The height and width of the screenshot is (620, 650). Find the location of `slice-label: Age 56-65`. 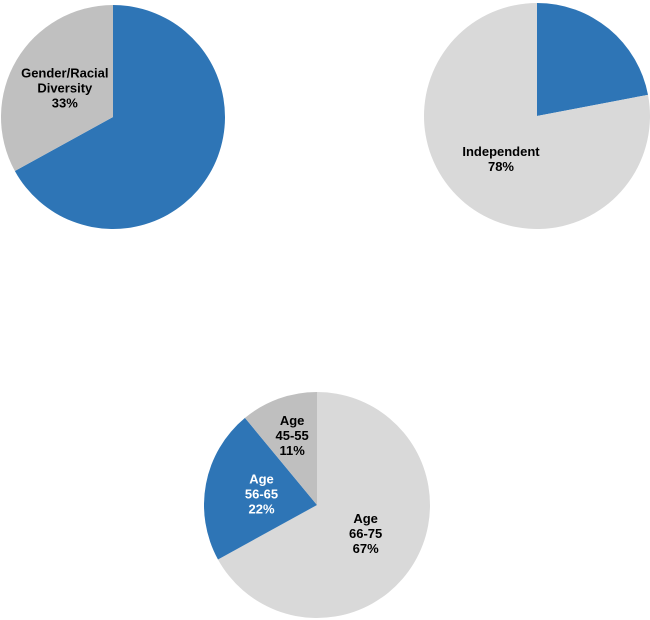

slice-label: Age 56-65 is located at coordinates (261, 486).